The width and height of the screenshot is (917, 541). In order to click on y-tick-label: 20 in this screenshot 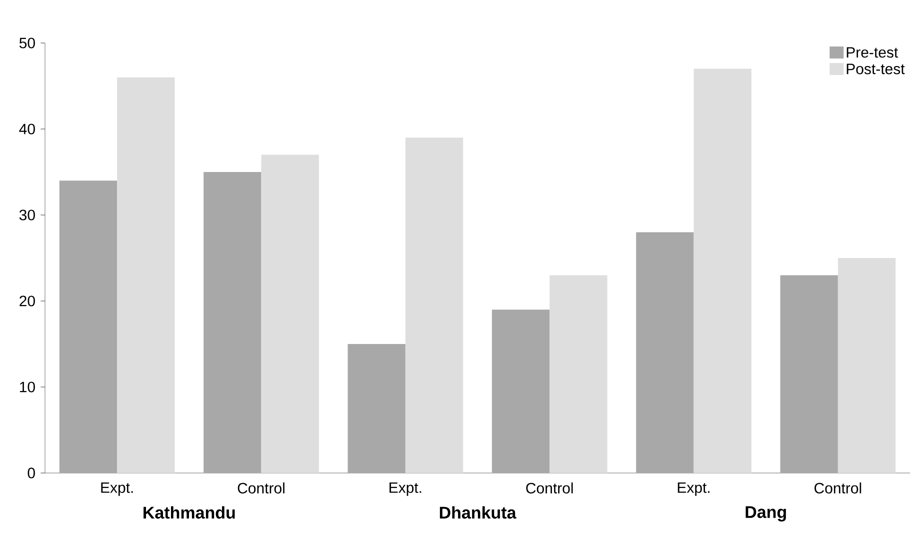, I will do `click(27, 301)`.